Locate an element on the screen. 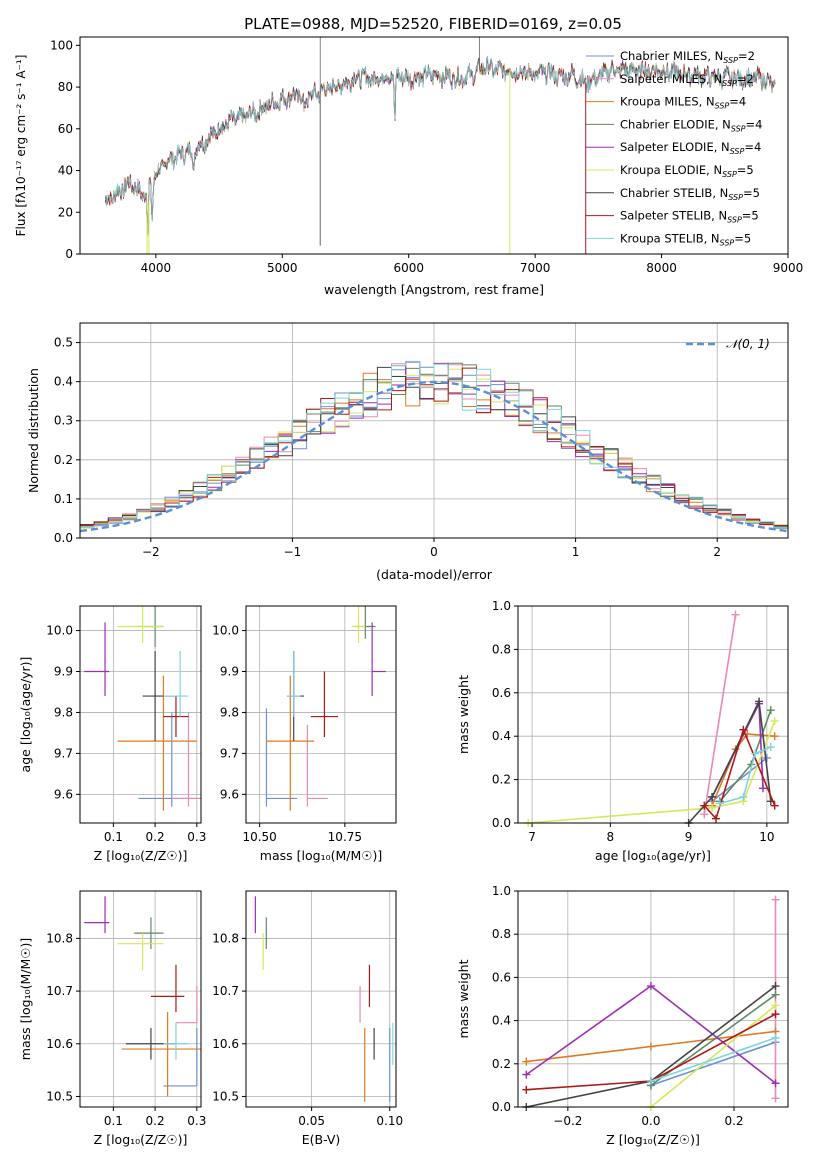 The image size is (819, 1170). y-tick-label: 10.0 is located at coordinates (59, 631).